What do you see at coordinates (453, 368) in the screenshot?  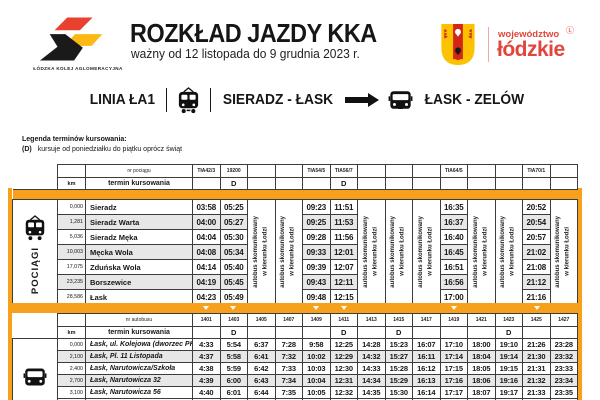 I see `time-cell: 17:15` at bounding box center [453, 368].